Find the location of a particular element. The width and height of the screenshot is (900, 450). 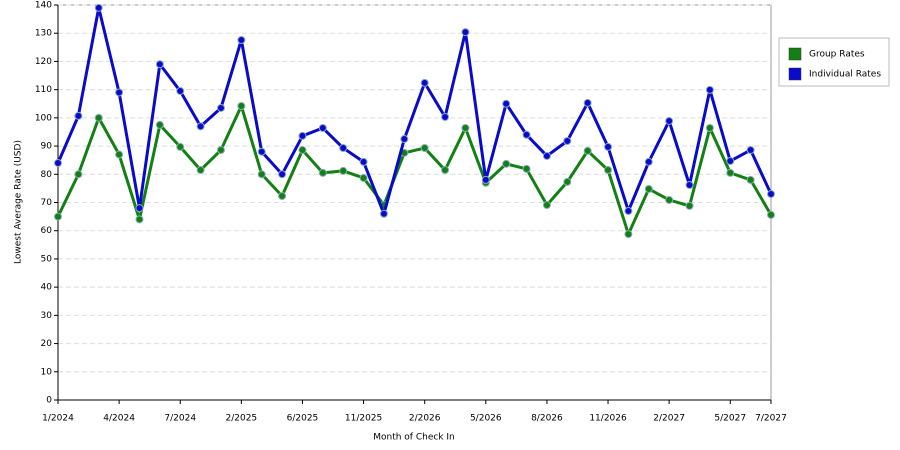

x-tick-label: 5/2026 is located at coordinates (486, 419).